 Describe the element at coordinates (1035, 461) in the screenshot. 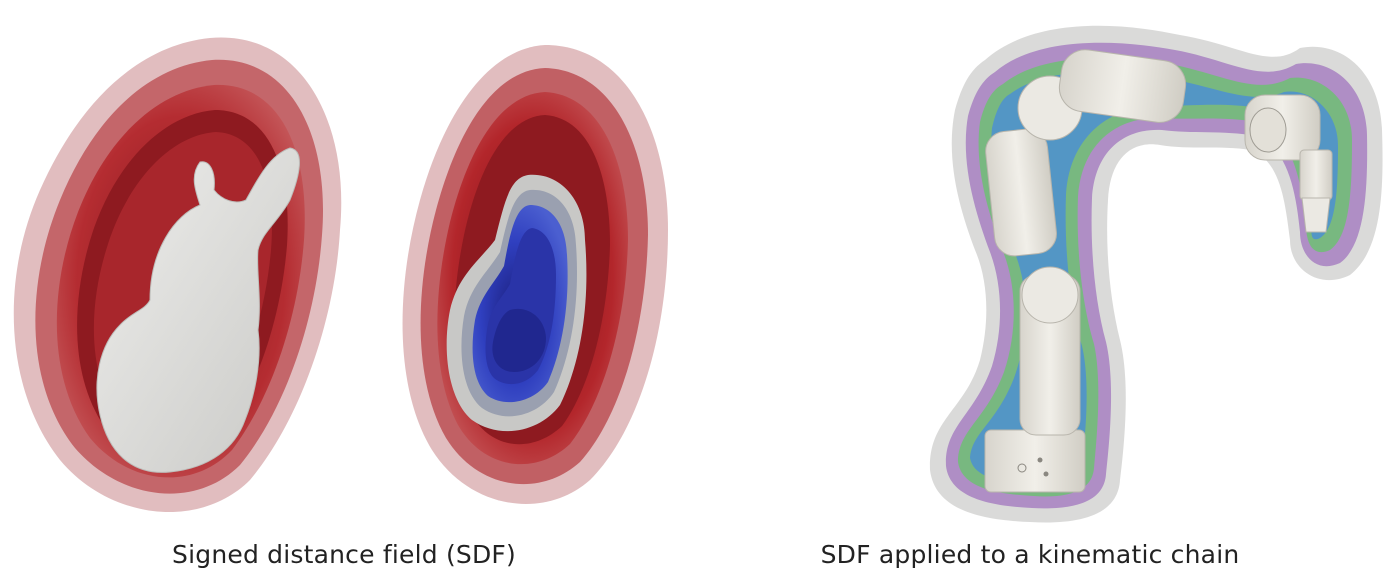

I see `robot-base` at that location.